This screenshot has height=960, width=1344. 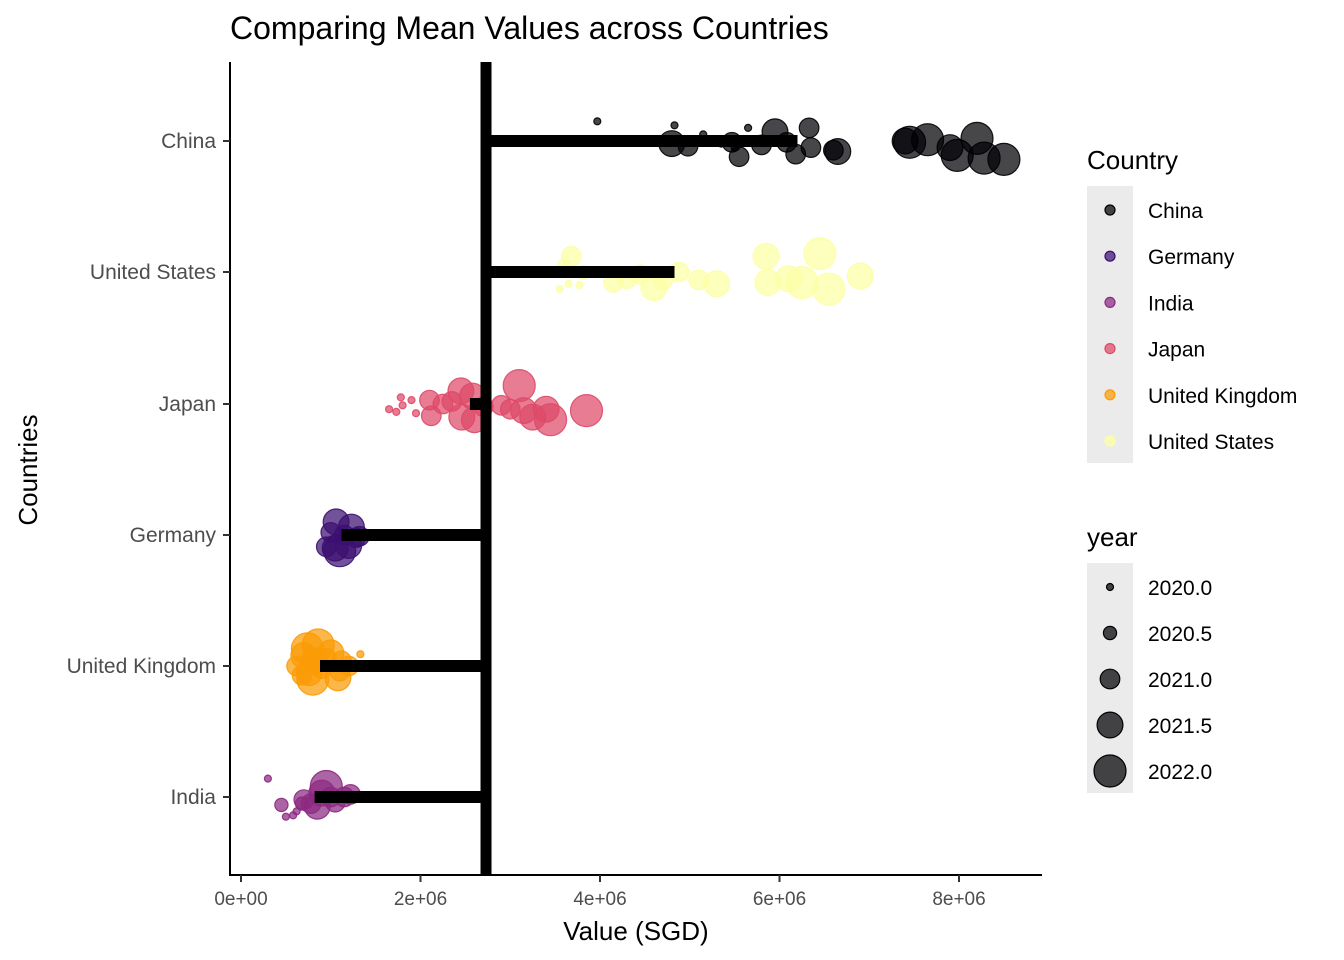 I want to click on legend-country-label: China, so click(x=1175, y=211).